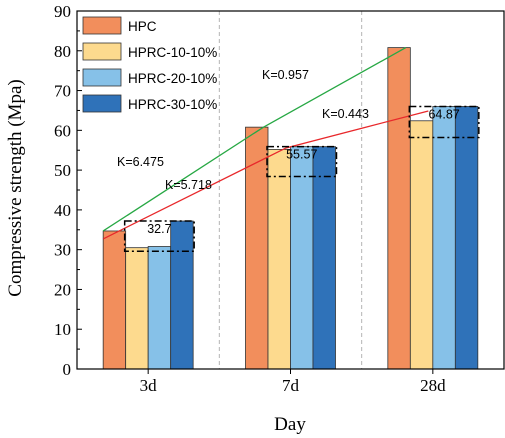 The height and width of the screenshot is (438, 505). I want to click on bar-28d-HPRC-10-10%, so click(421, 245).